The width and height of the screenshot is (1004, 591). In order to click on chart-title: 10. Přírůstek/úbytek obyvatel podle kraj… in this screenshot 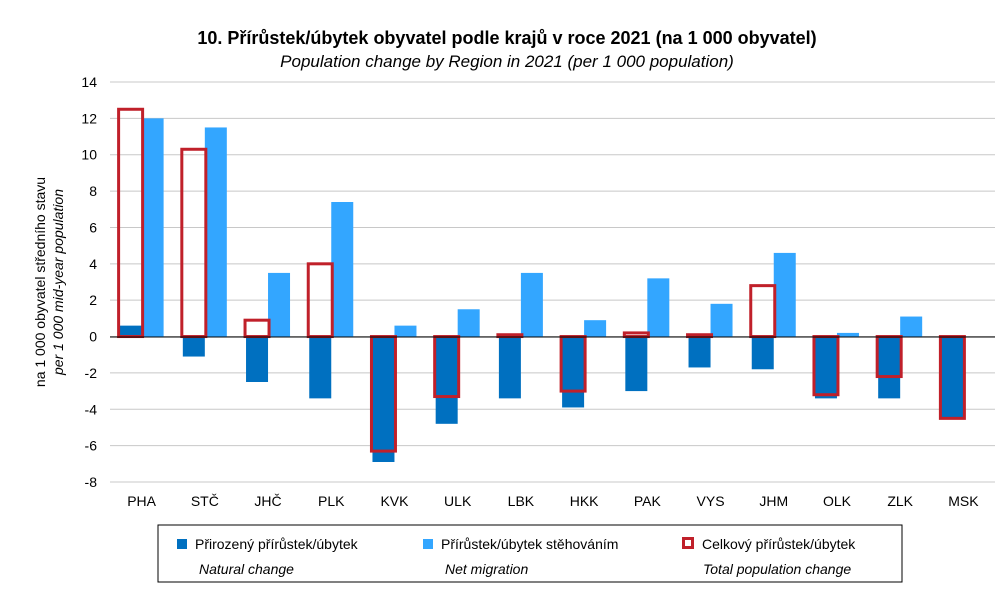, I will do `click(506, 38)`.